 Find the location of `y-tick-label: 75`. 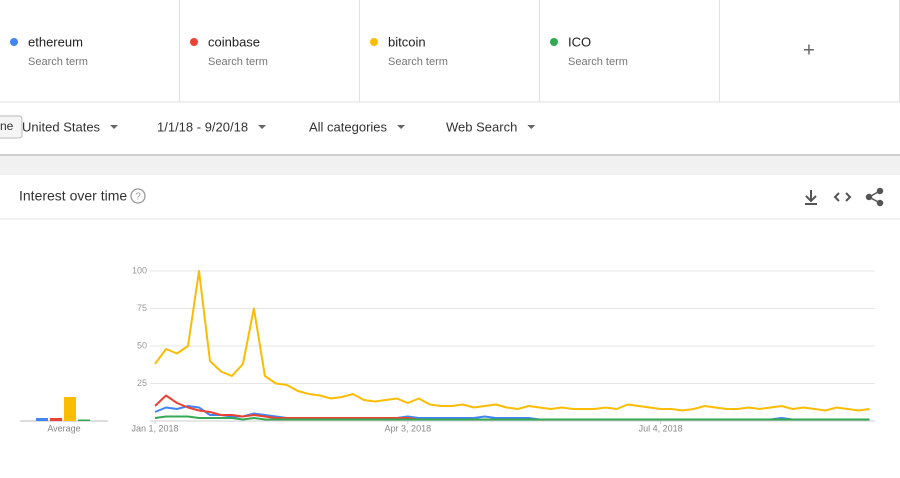

y-tick-label: 75 is located at coordinates (142, 308).